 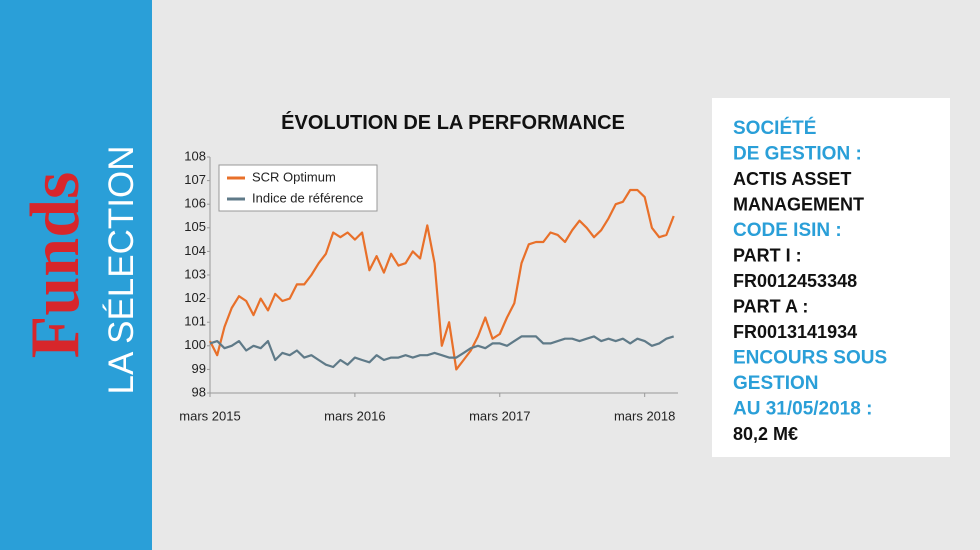 I want to click on y-tick-label: 101, so click(x=195, y=321).